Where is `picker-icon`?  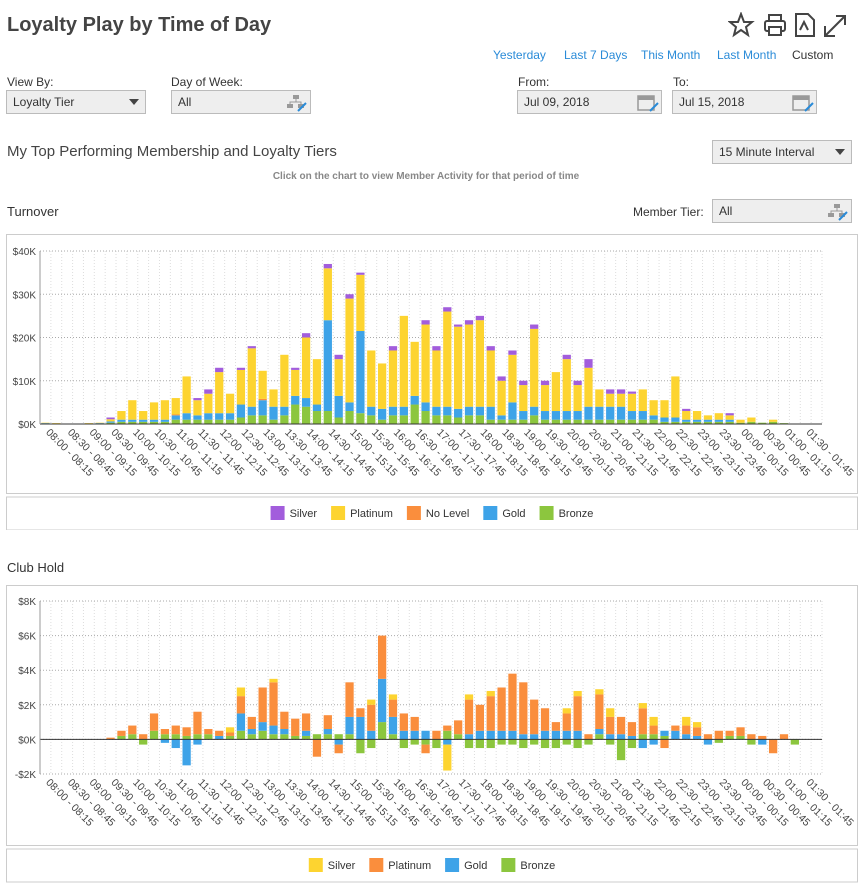
picker-icon is located at coordinates (297, 103).